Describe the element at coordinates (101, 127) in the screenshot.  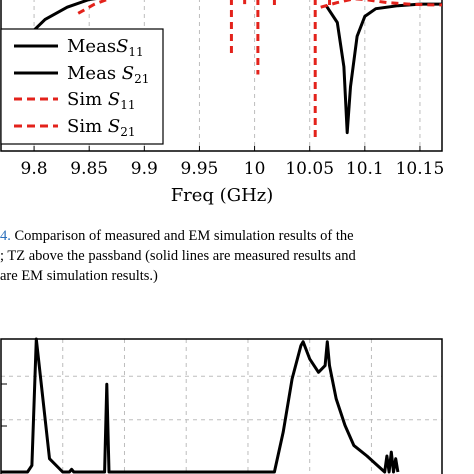
I see `legend-label-sim-s21: Sim S21` at that location.